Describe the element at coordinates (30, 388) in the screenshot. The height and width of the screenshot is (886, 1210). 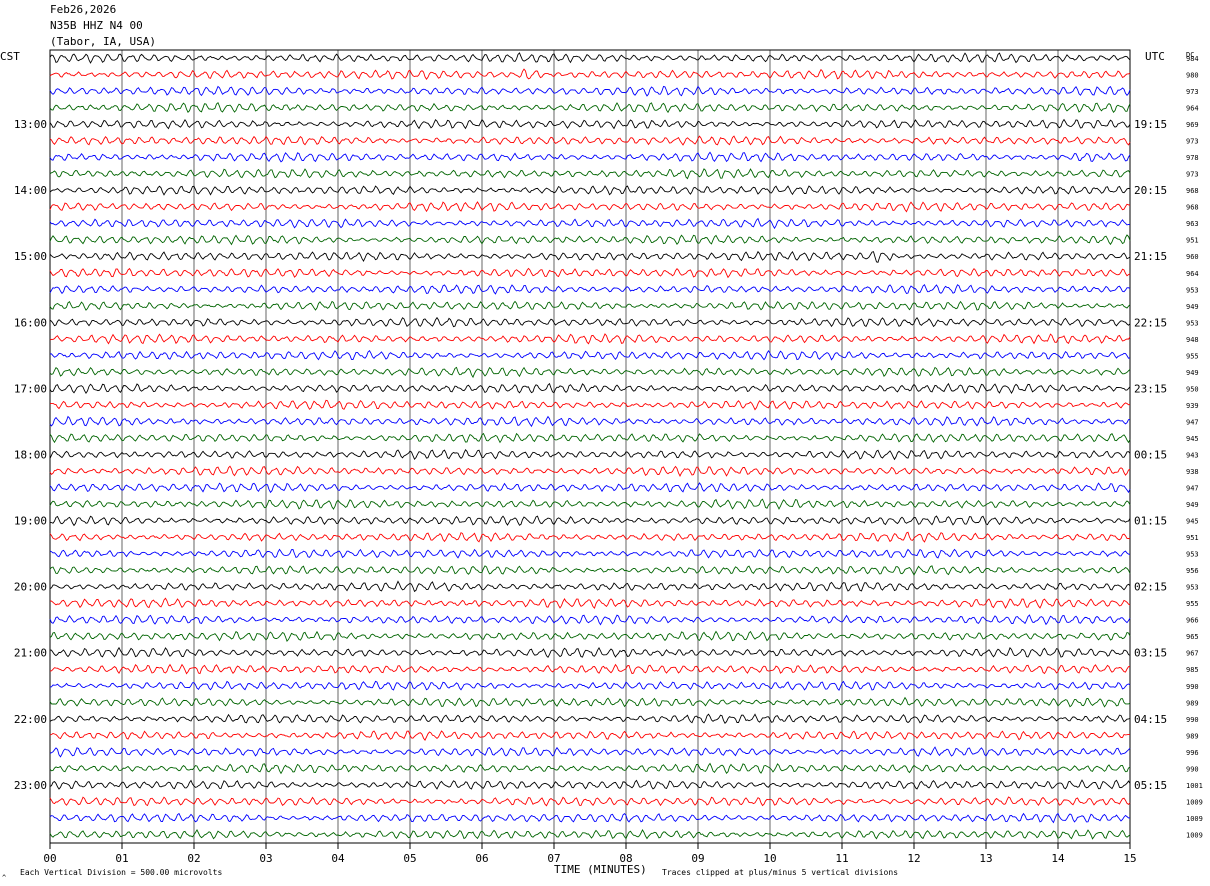
I see `left-time-label: 17:00` at that location.